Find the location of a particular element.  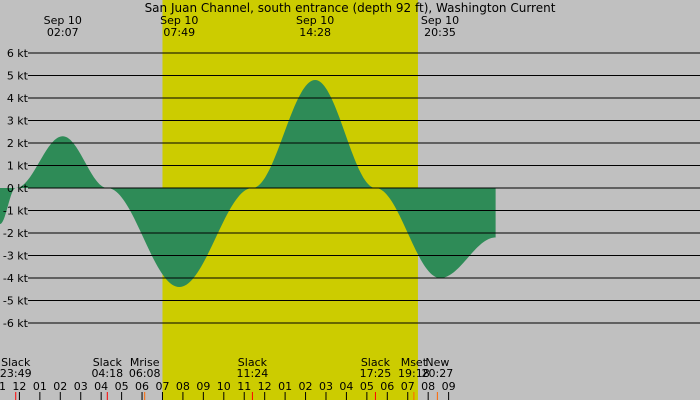

y-tick-label: -2 kt is located at coordinates (16, 233).